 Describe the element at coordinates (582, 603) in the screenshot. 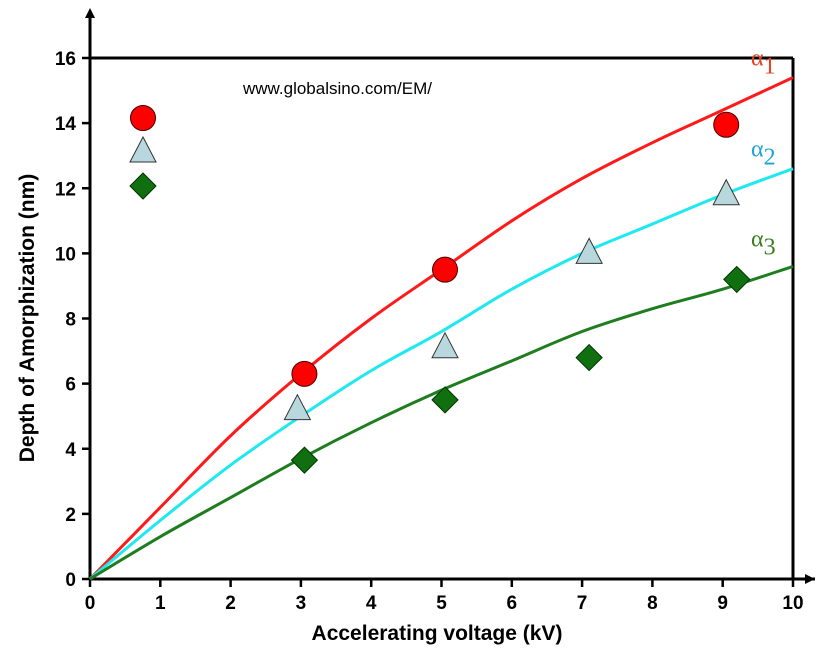

I see `x-tick-label: 7` at that location.